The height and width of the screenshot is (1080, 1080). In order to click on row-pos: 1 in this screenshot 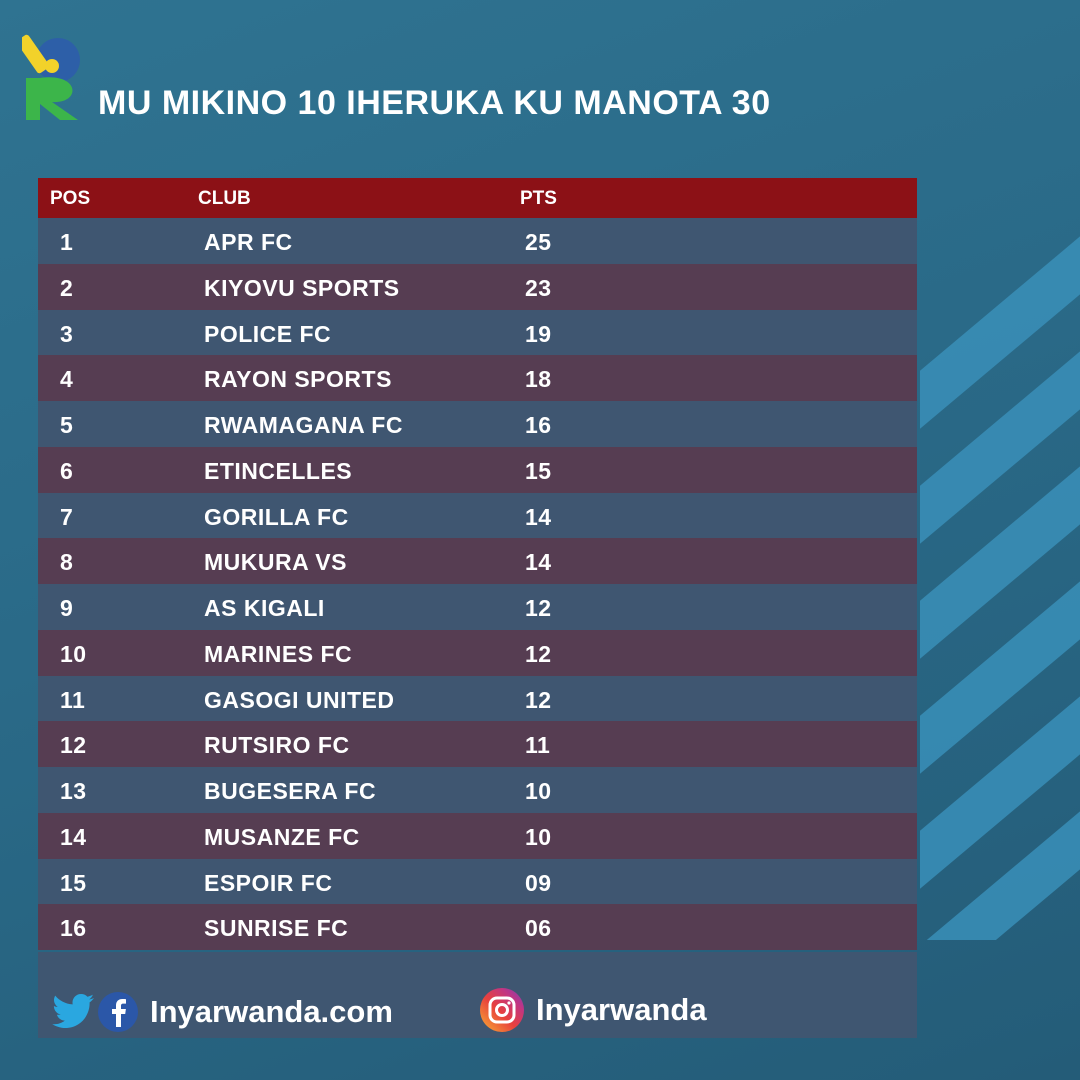, I will do `click(67, 242)`.